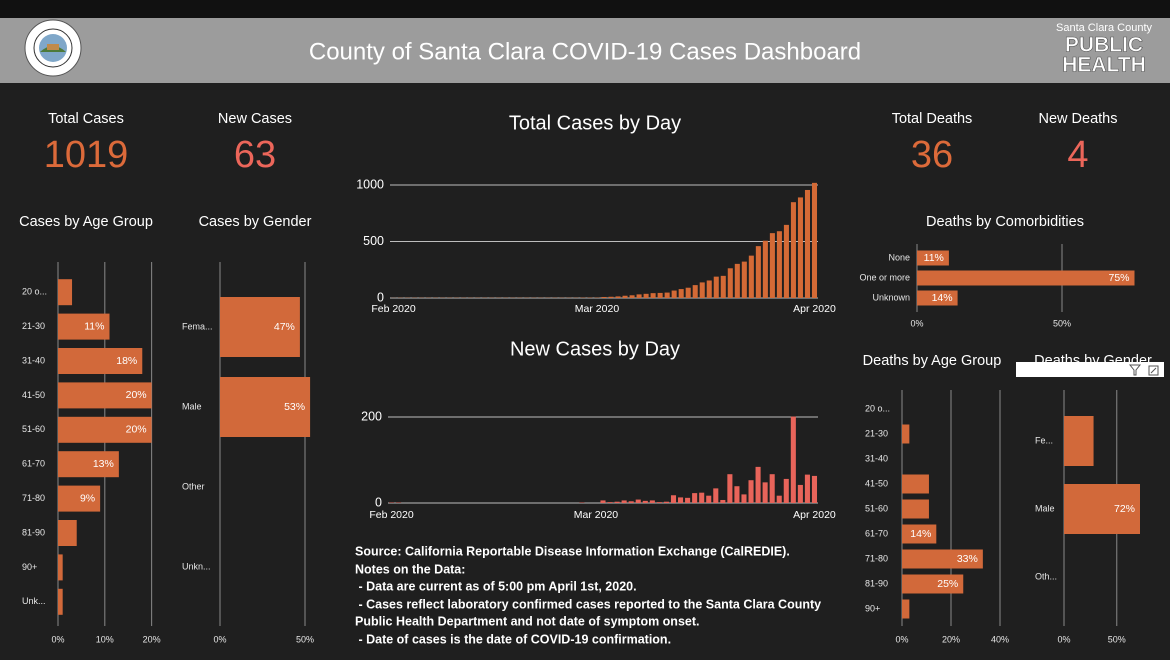 The width and height of the screenshot is (1170, 660). What do you see at coordinates (410, 569) in the screenshot?
I see `note-line: Notes on the Data:` at bounding box center [410, 569].